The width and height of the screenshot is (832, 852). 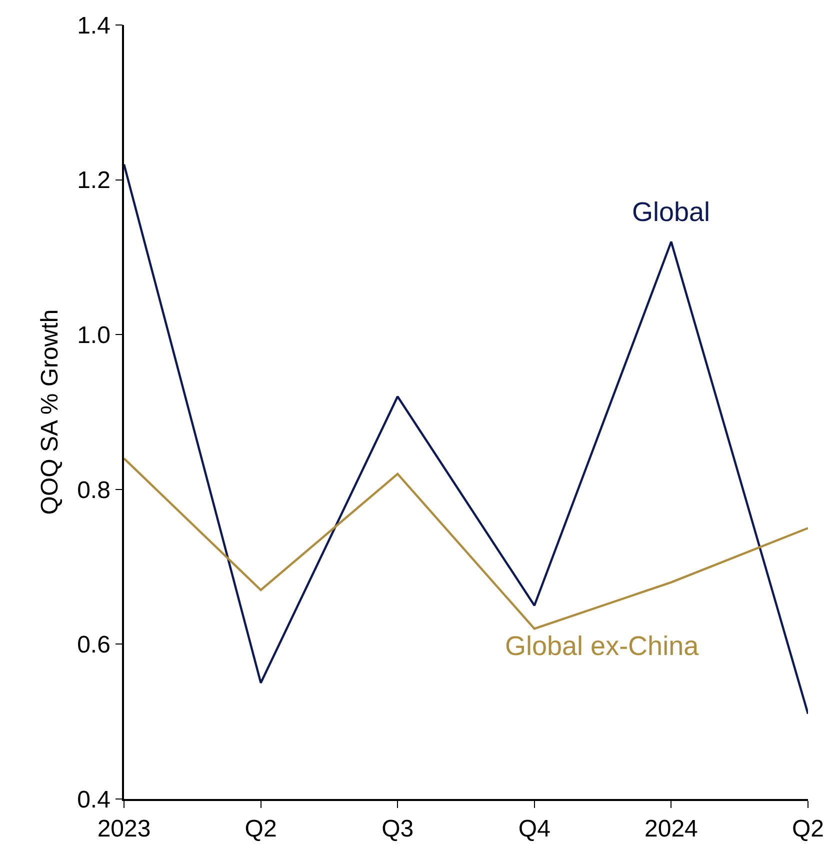 What do you see at coordinates (671, 212) in the screenshot?
I see `series-label: Global` at bounding box center [671, 212].